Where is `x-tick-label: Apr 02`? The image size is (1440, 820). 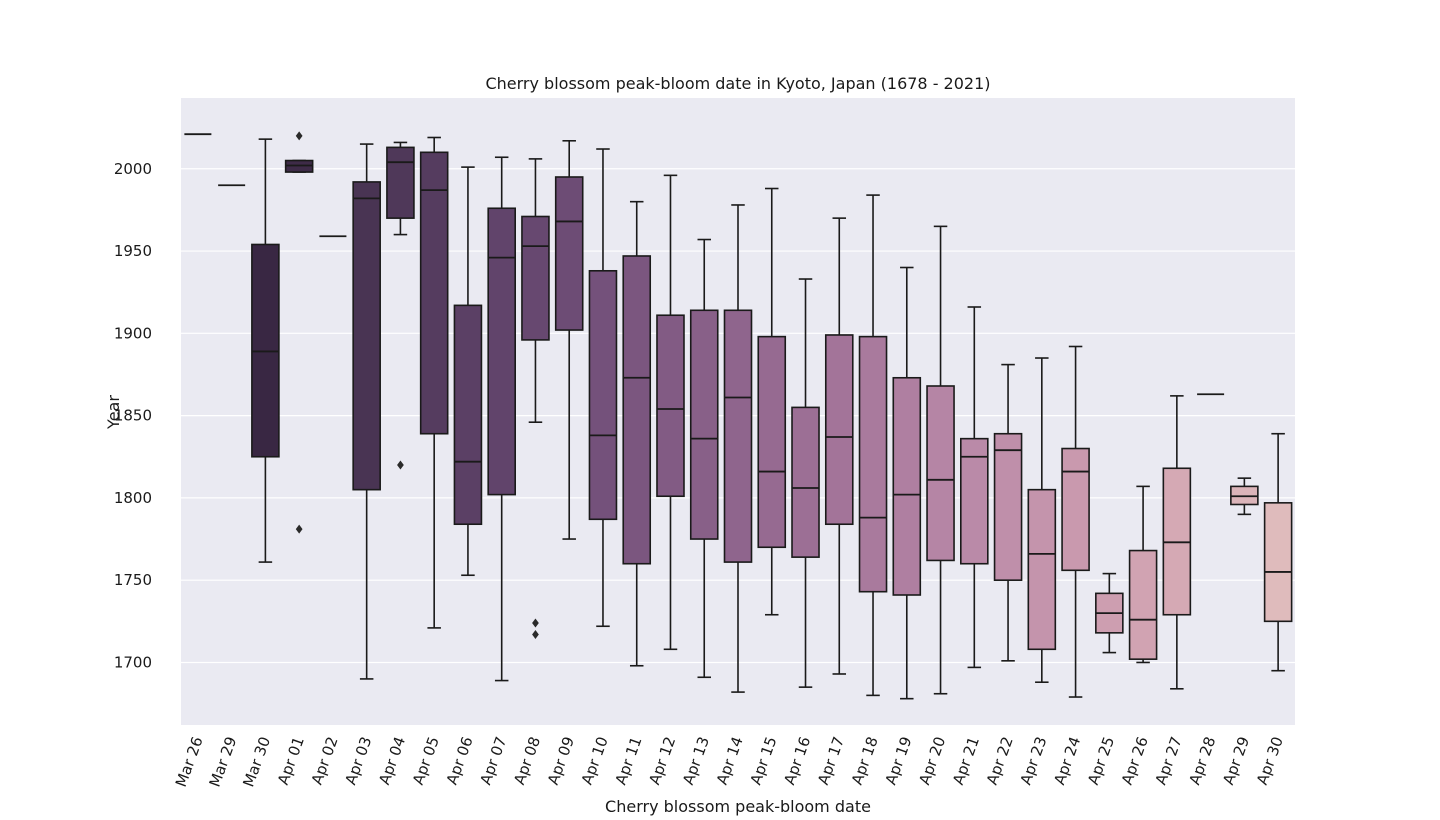 x-tick-label: Apr 02 is located at coordinates (325, 760).